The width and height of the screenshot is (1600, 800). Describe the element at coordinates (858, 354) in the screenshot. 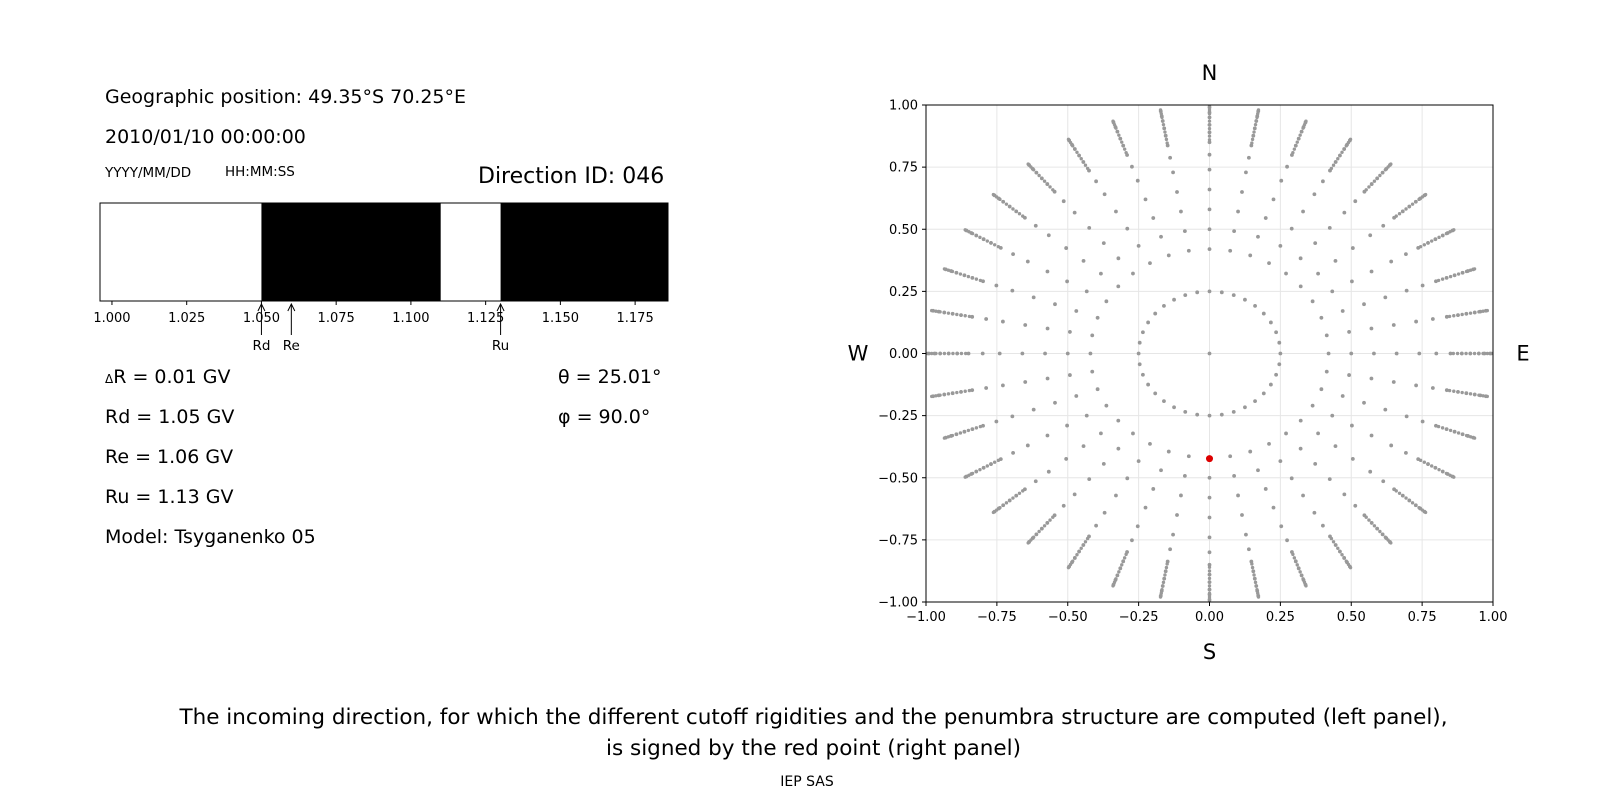

I see `direction-west: W` at that location.